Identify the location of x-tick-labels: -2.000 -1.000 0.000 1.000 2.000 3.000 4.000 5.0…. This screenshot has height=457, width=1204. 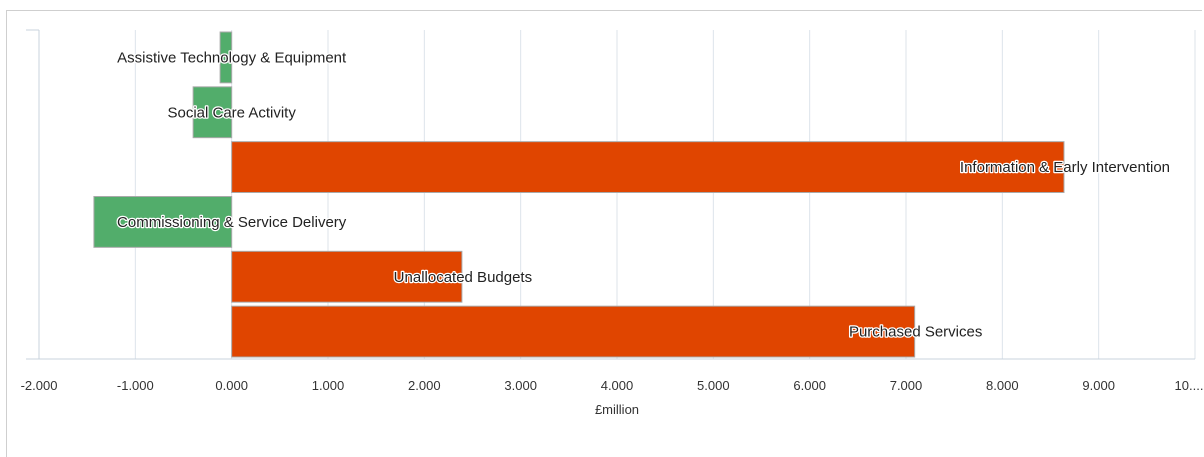
(612, 385).